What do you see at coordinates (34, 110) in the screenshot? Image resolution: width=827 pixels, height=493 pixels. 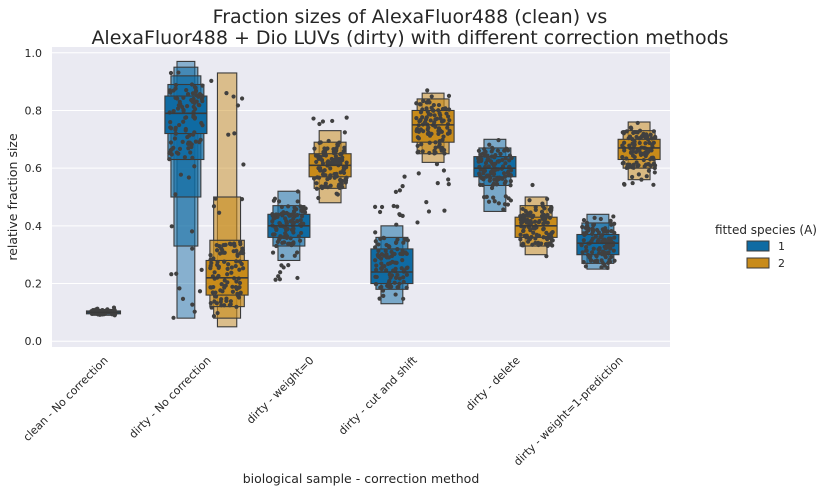 I see `y-tick-label: 0.8` at bounding box center [34, 110].